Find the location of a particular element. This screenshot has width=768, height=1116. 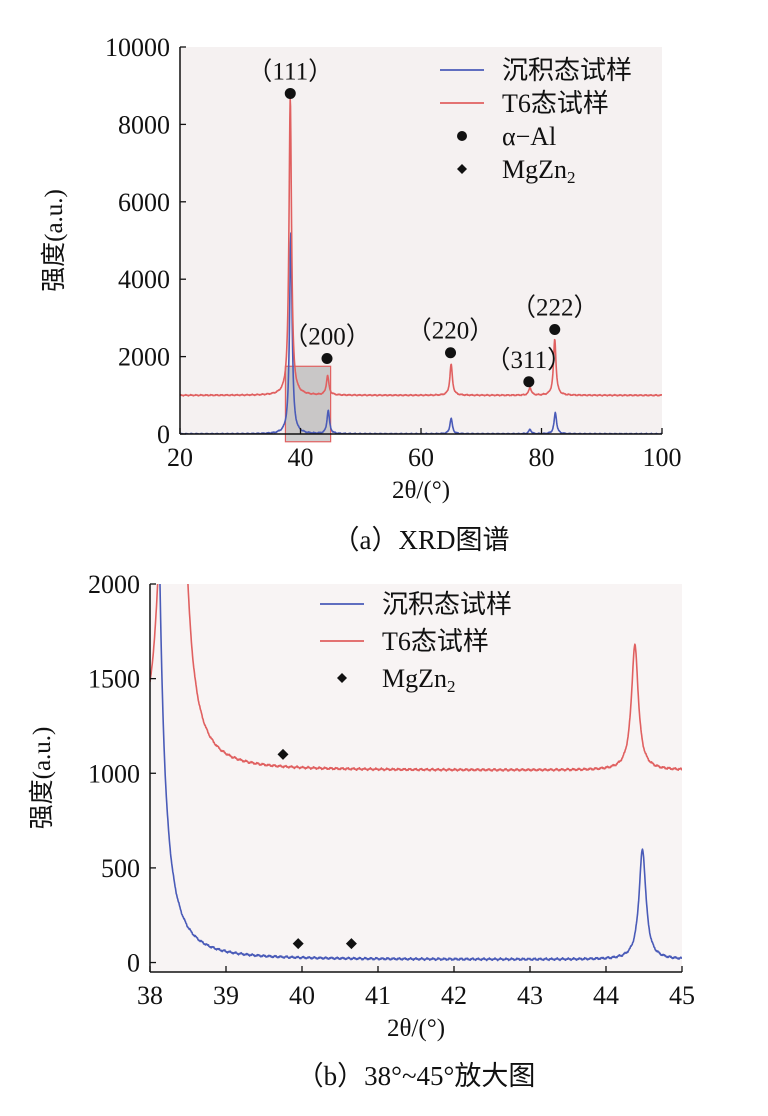

y-tick-label: 500 is located at coordinates (120, 868).